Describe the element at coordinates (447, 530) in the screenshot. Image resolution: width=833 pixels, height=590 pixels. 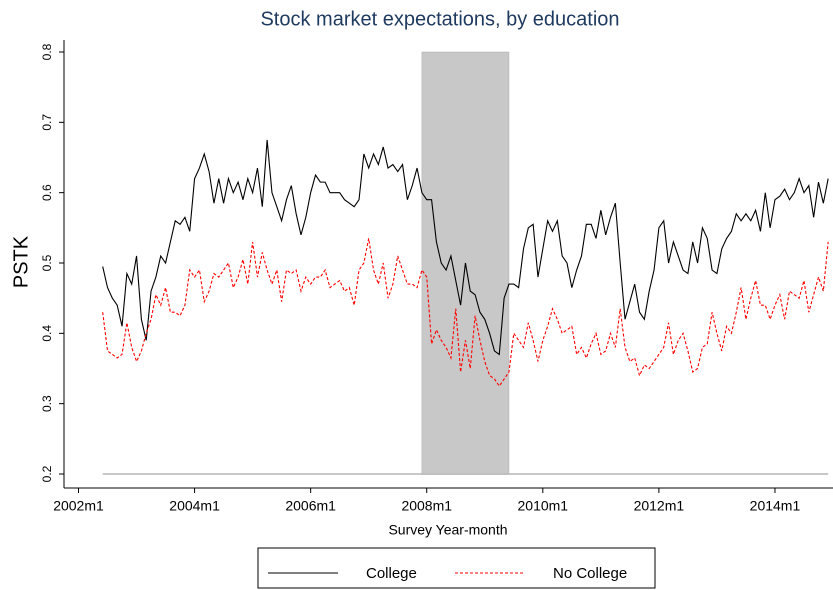
I see `x-axis-label: Survey Year-month` at that location.